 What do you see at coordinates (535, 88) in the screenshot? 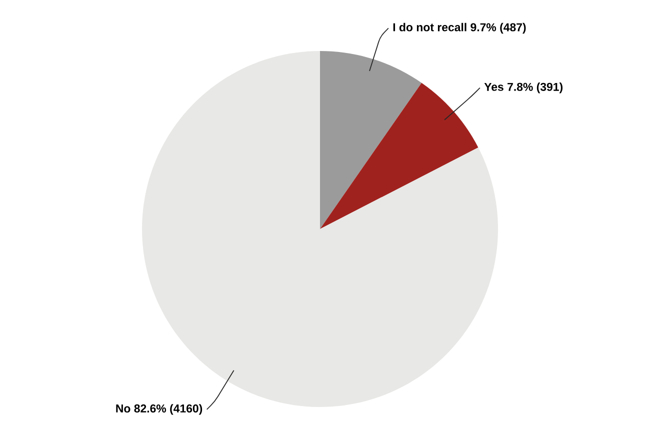
I see `data-label: 7.8% (391)` at bounding box center [535, 88].